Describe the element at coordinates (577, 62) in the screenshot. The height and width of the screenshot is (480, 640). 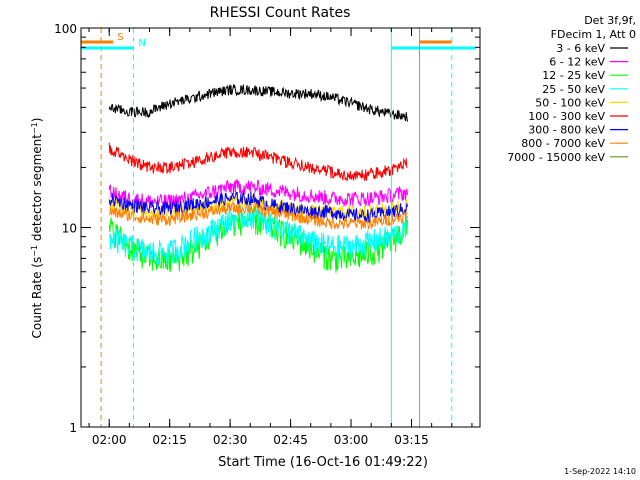
I see `legend-entry-label: 6 - 12 keV` at that location.